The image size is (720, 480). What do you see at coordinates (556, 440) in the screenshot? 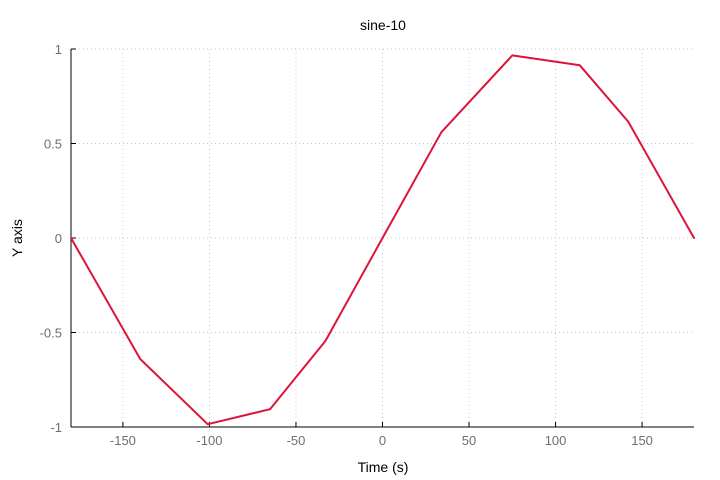
I see `x-tick-label: 100` at bounding box center [556, 440].